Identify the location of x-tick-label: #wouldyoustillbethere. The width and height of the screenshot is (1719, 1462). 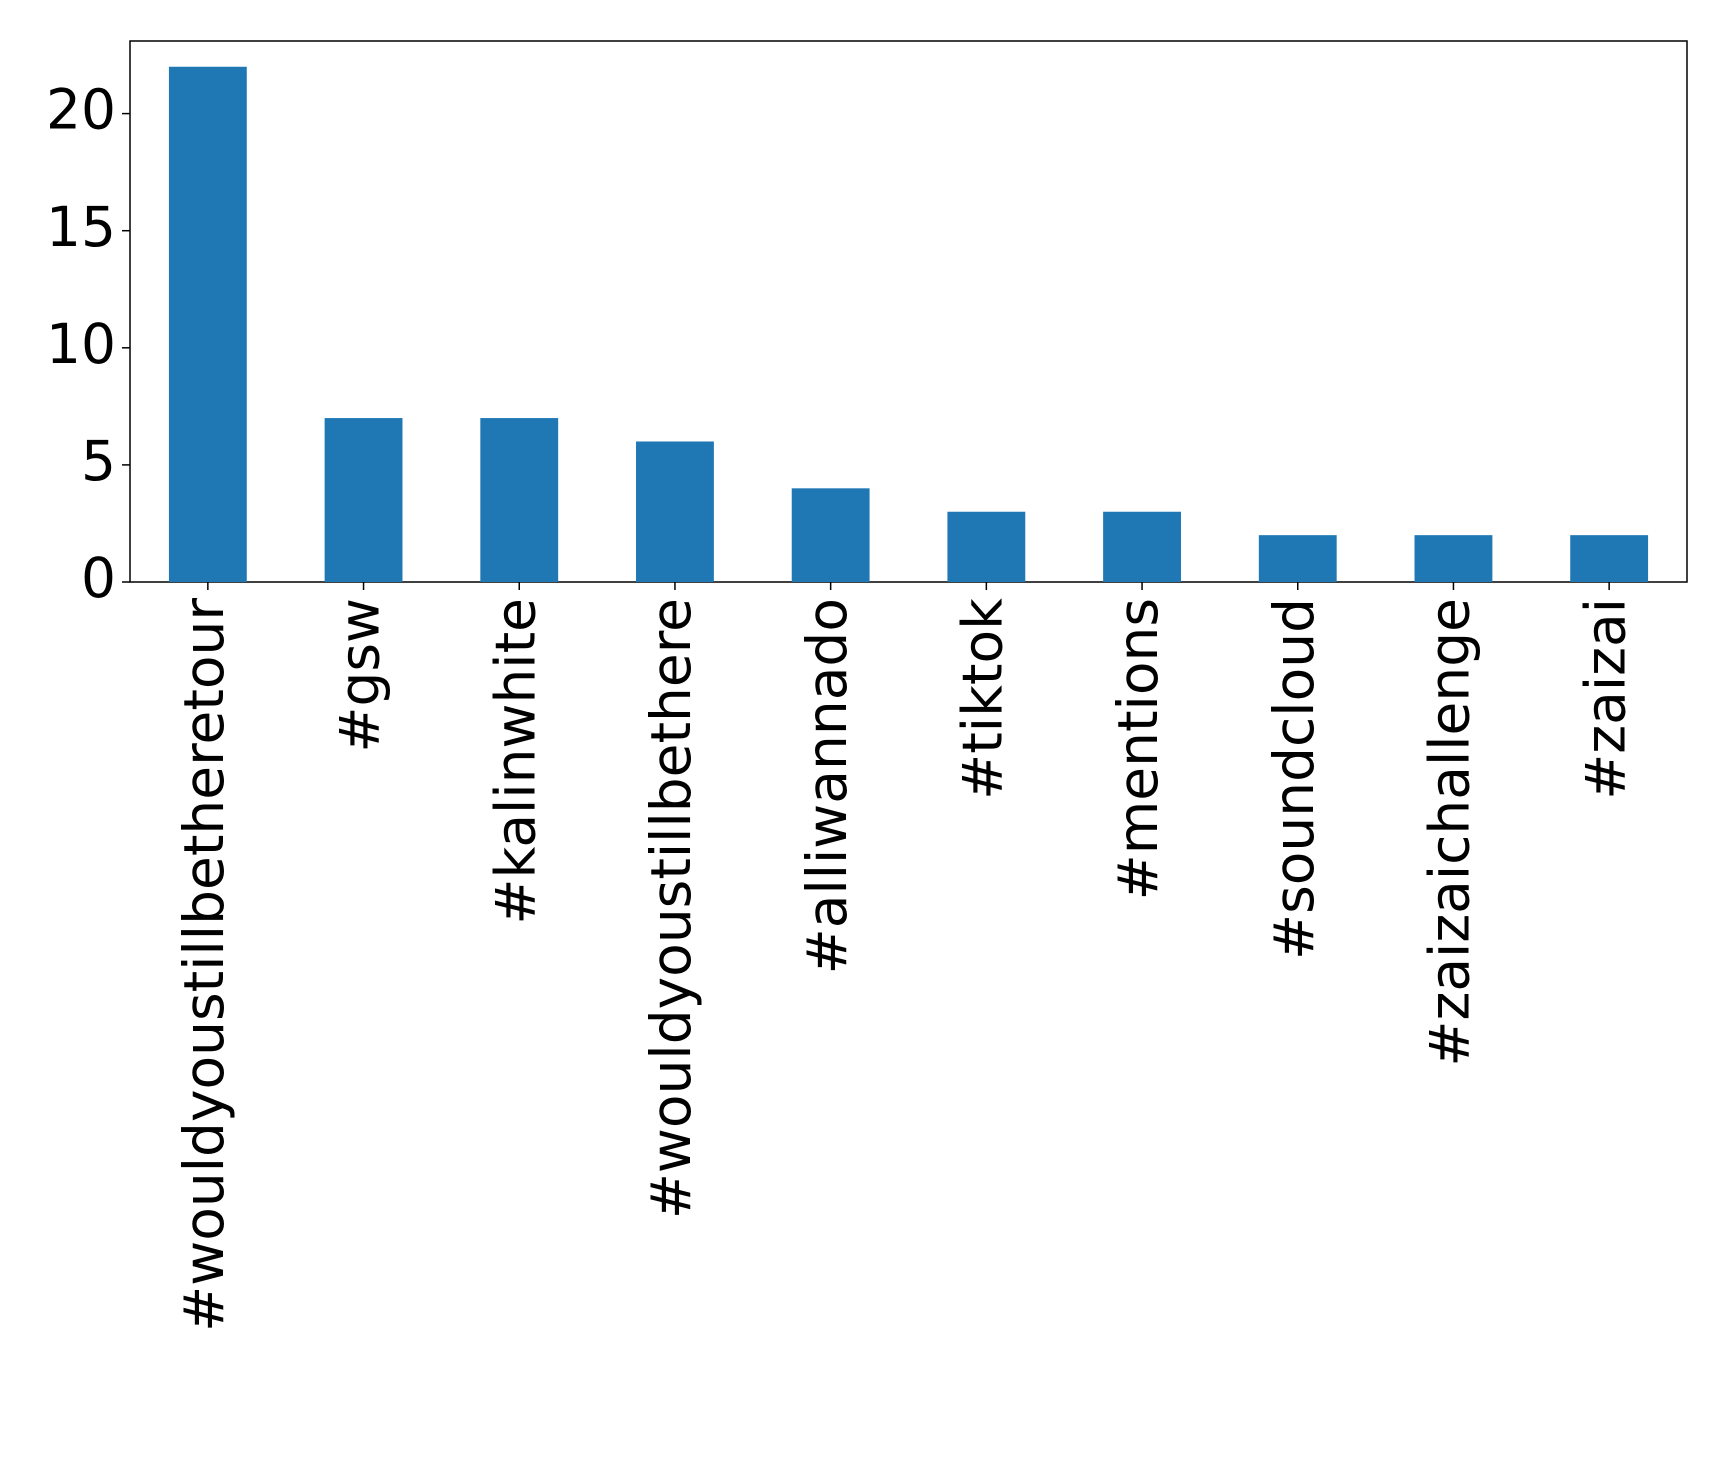
(671, 908).